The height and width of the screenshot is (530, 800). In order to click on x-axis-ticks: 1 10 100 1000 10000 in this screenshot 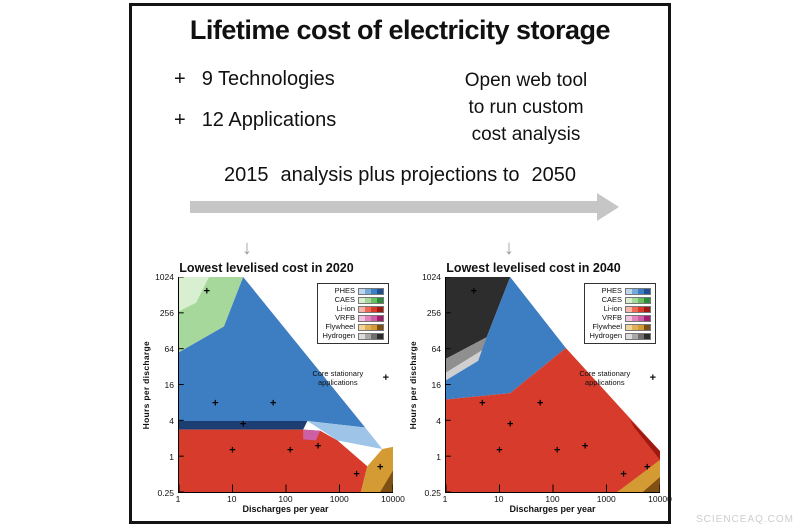, I will do `click(557, 498)`.